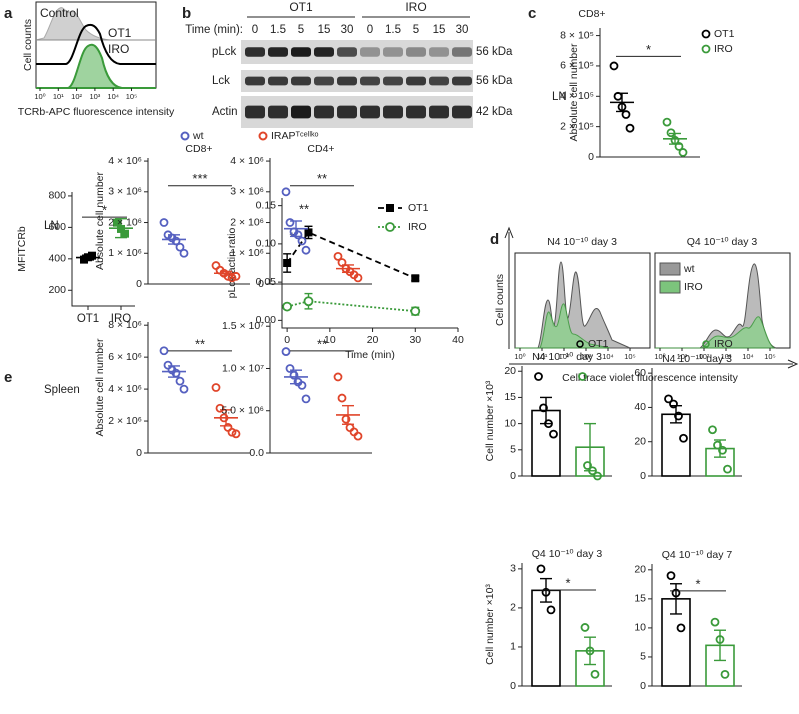 This screenshot has width=799, height=714. What do you see at coordinates (57, 227) in the screenshot?
I see `y-tick-label: 600` at bounding box center [57, 227].